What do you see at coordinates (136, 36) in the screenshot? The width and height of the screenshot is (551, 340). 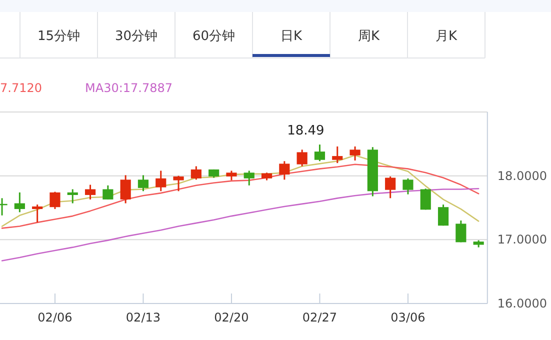 I see `text: 30分钟` at bounding box center [136, 36].